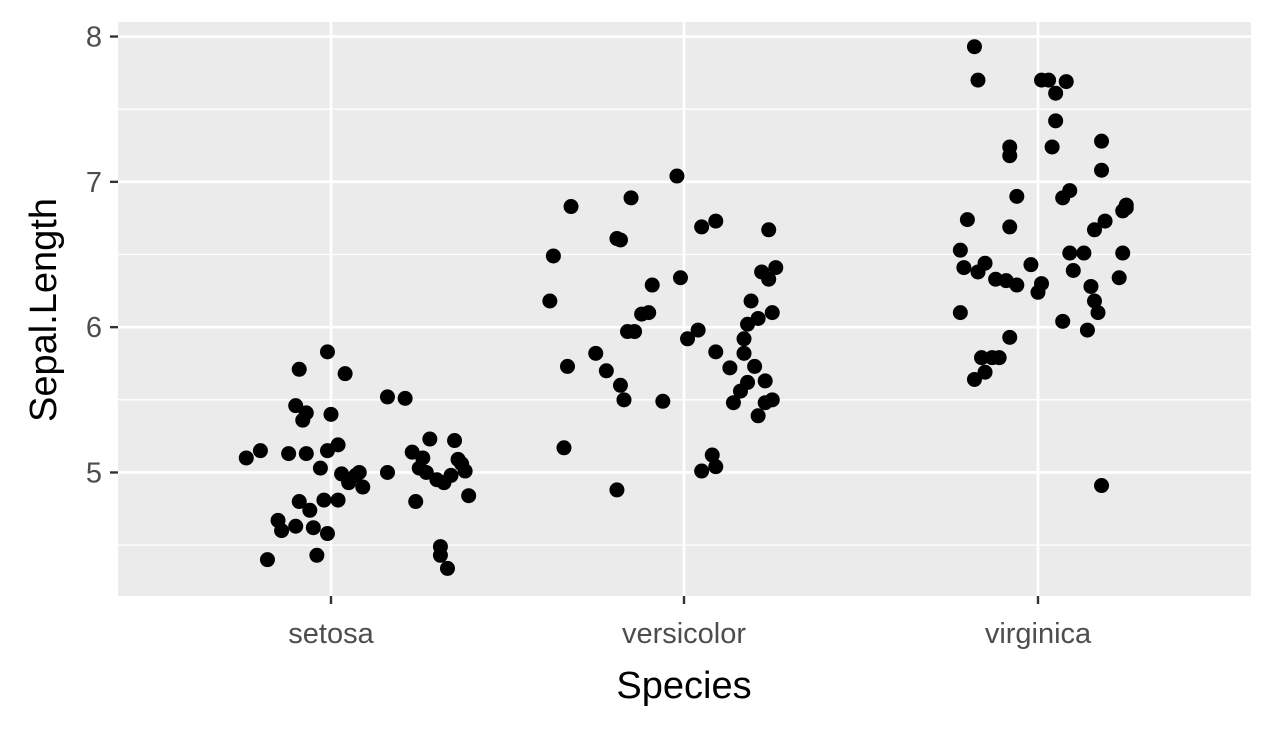 The width and height of the screenshot is (1274, 730). What do you see at coordinates (94, 183) in the screenshot?
I see `y-tick-label: 7` at bounding box center [94, 183].